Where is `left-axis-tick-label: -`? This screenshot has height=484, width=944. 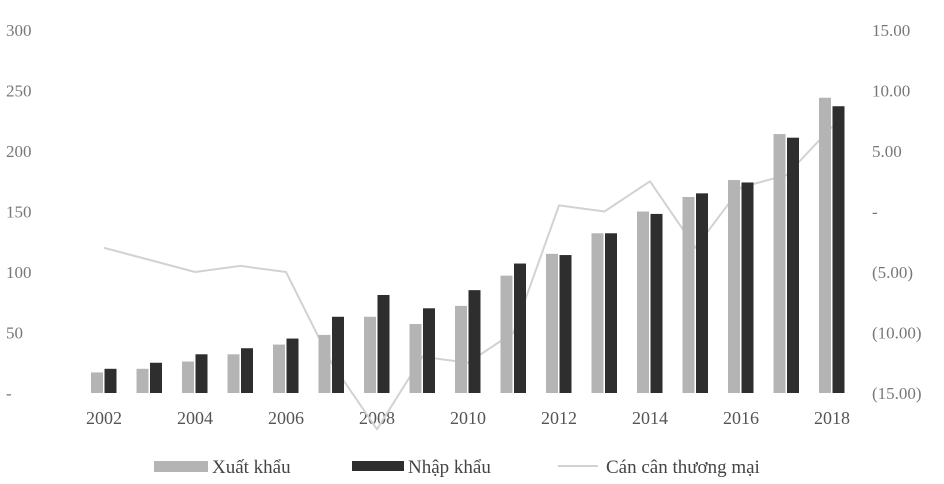 left-axis-tick-label: - is located at coordinates (9, 393).